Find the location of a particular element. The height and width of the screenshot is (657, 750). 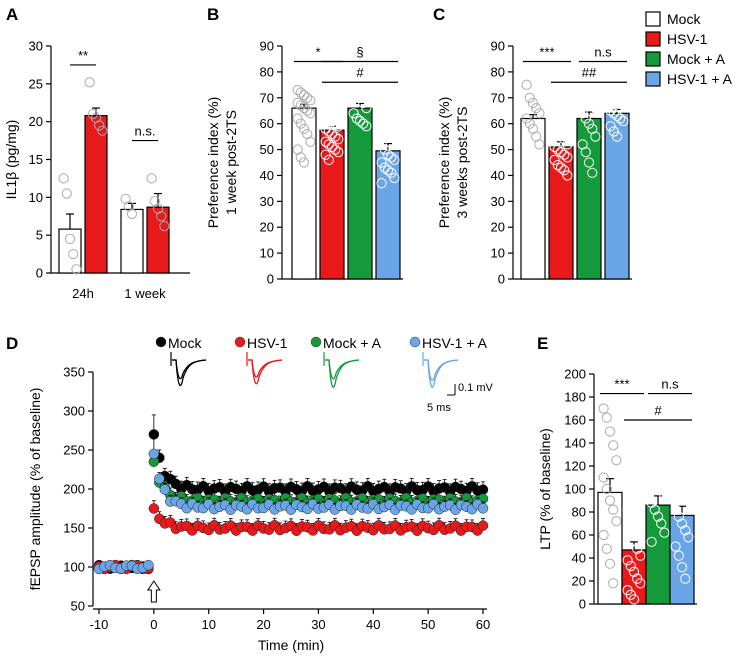

y-tick-label: 5 is located at coordinates (39, 235).